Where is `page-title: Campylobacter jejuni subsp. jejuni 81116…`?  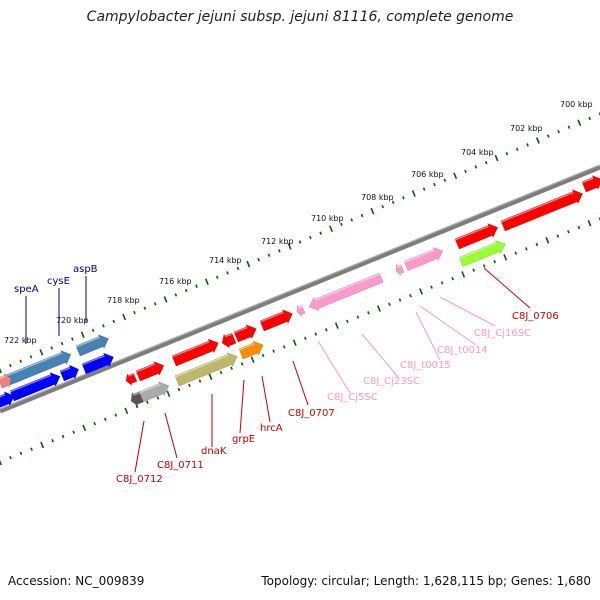
page-title: Campylobacter jejuni subsp. jejuni 81116… is located at coordinates (300, 17).